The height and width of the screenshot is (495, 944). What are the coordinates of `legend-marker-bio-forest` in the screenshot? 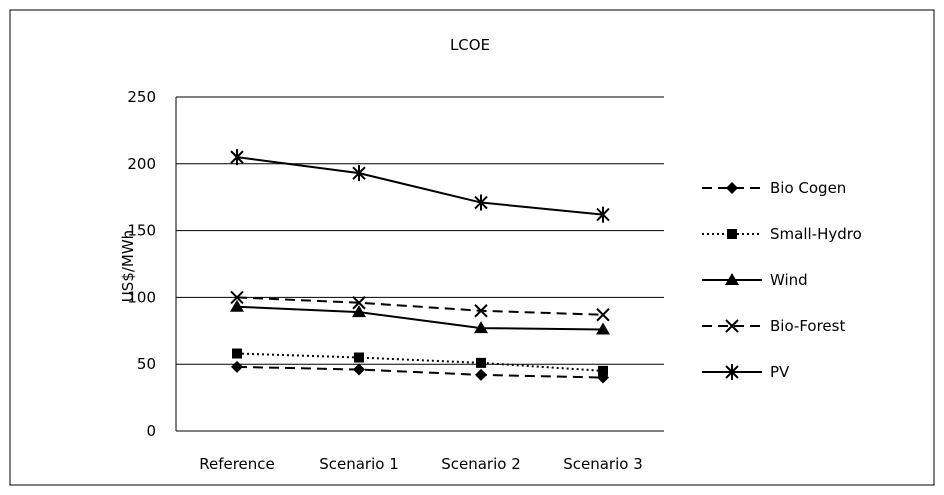 It's located at (732, 326).